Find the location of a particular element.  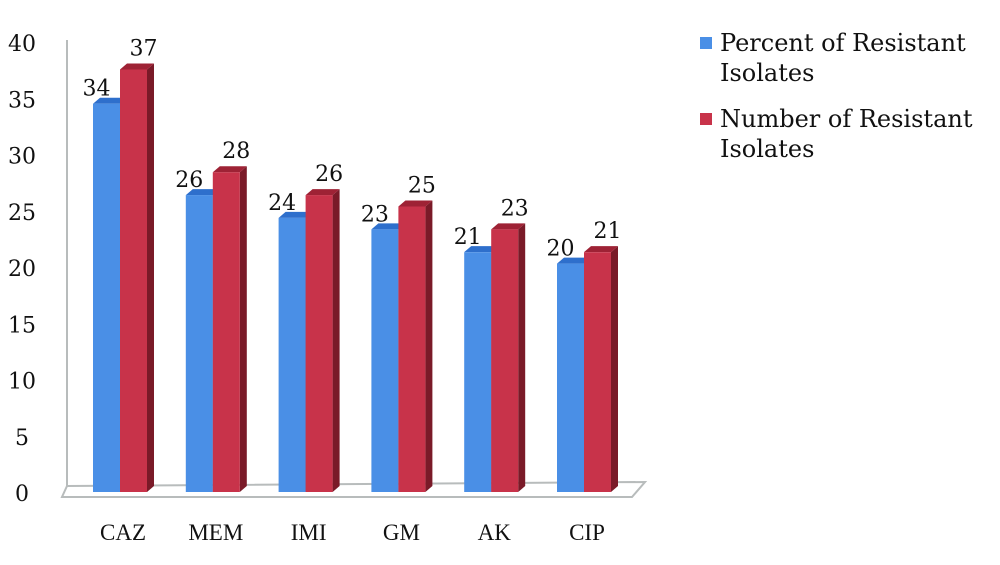

y-tick-label: 40 is located at coordinates (22, 44).